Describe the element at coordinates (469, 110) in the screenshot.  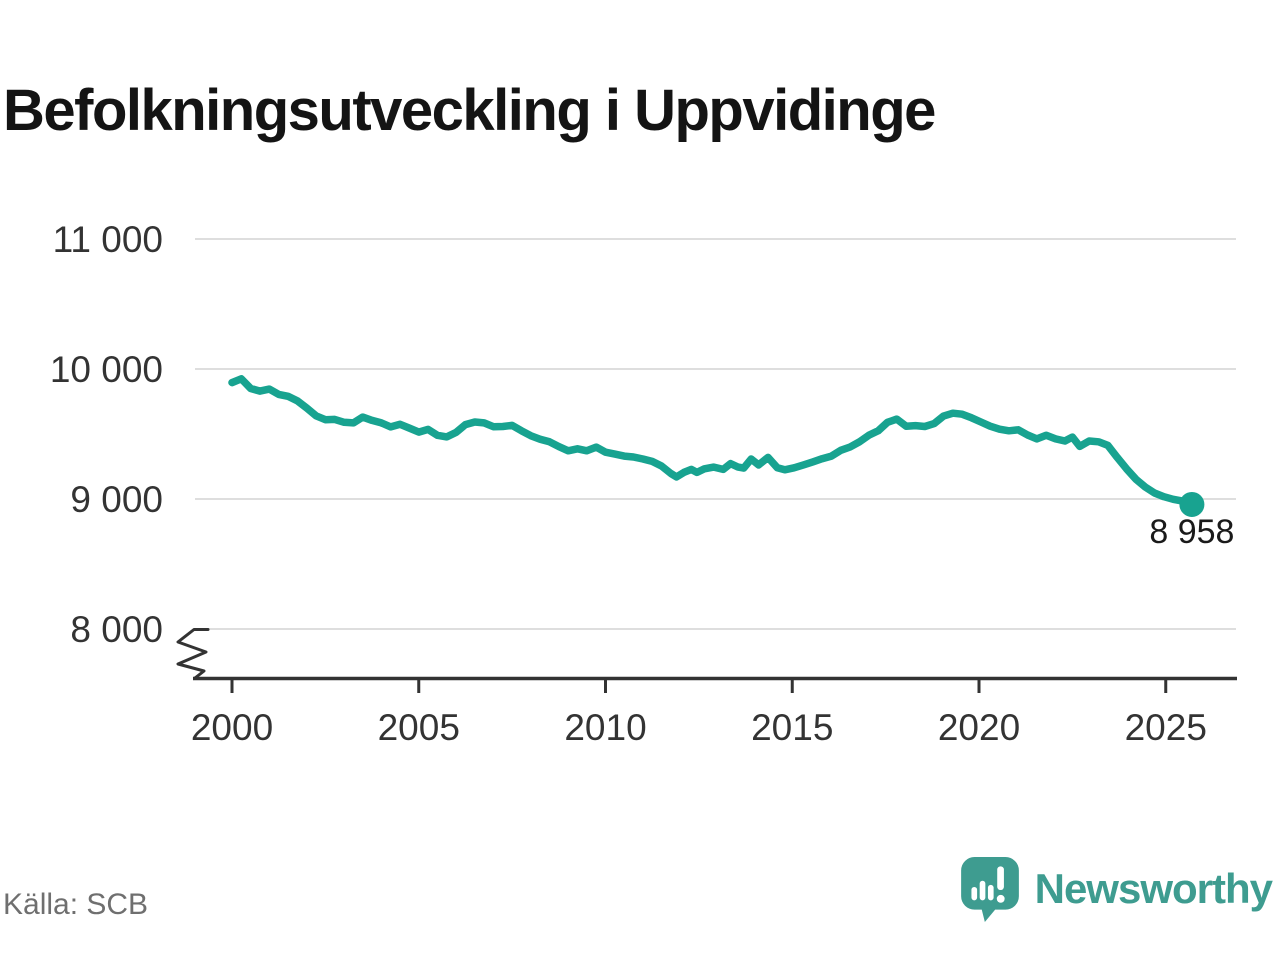
I see `chart-title: Befolkningsutveckling i Uppvidinge` at that location.